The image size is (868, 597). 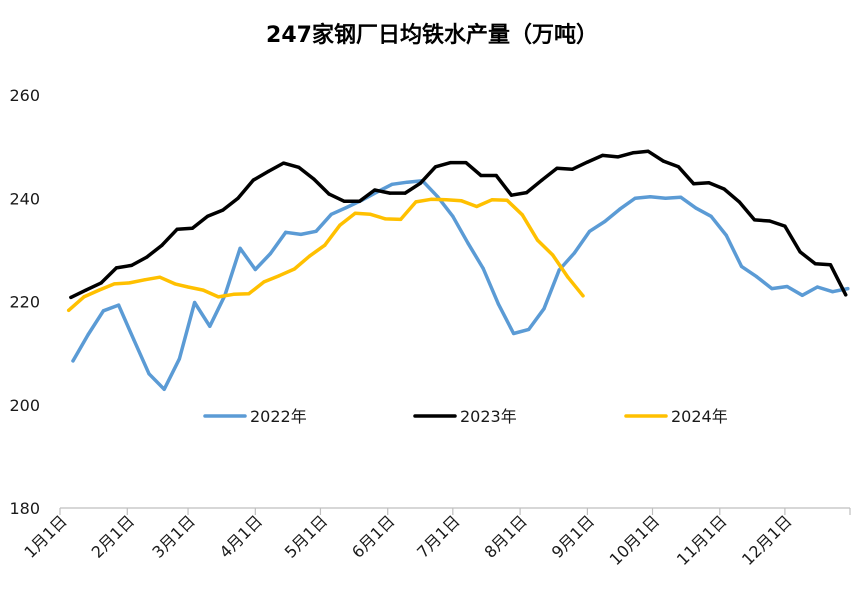 What do you see at coordinates (24, 508) in the screenshot?
I see `y-tick-label: 180` at bounding box center [24, 508].